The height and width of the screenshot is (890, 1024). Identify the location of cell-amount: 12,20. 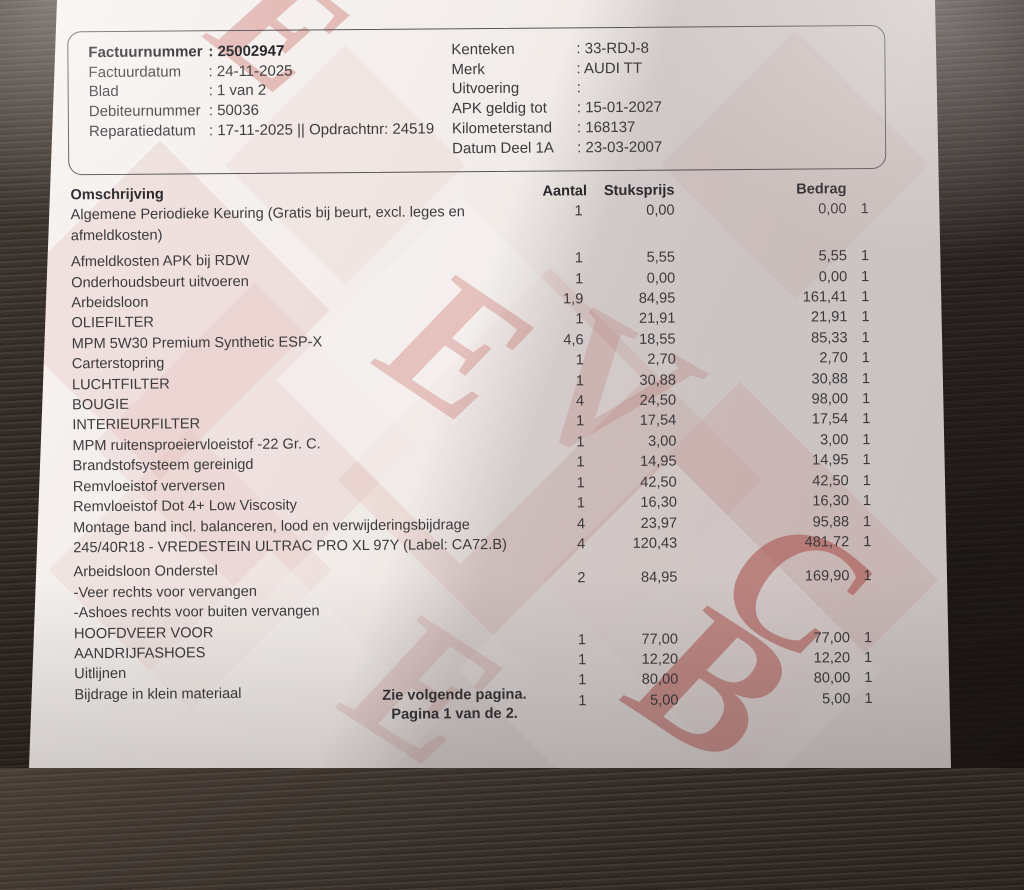
(832, 658).